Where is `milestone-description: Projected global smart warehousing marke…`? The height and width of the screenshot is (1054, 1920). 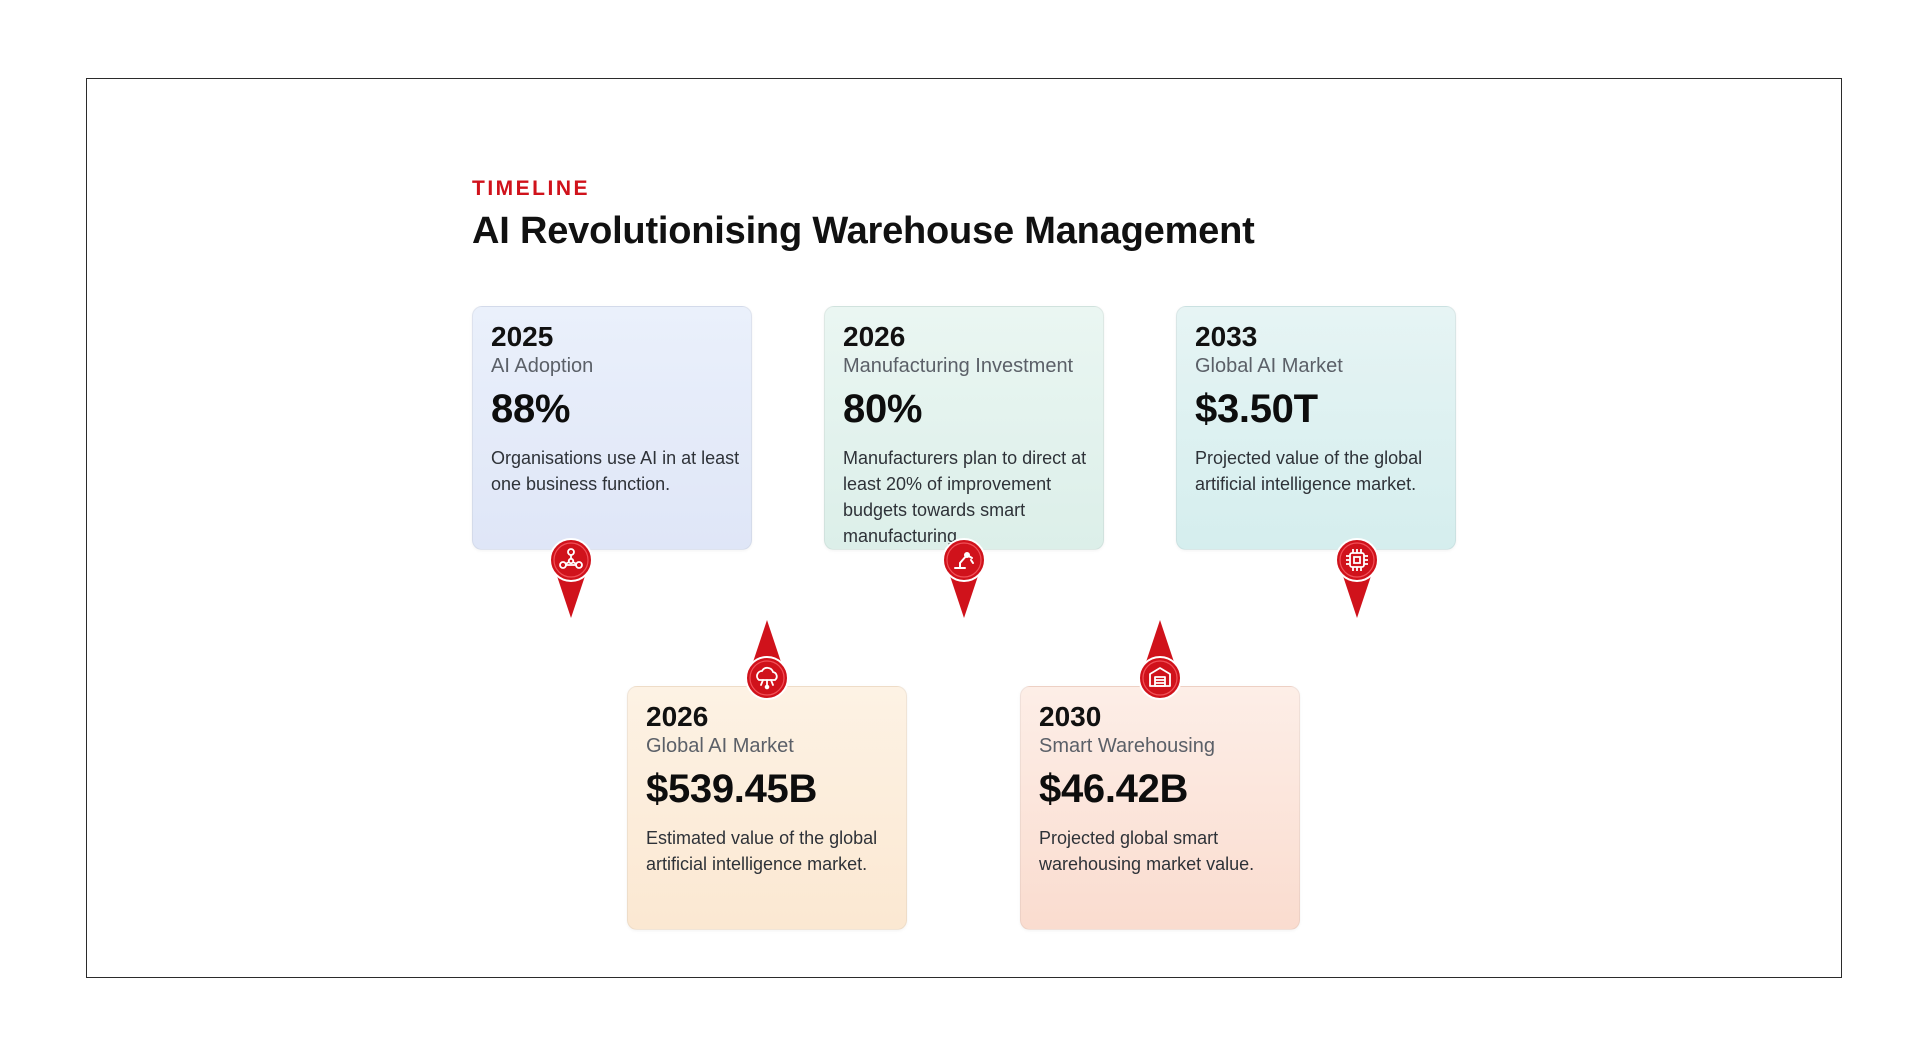 milestone-description: Projected global smart warehousing marke… is located at coordinates (1147, 851).